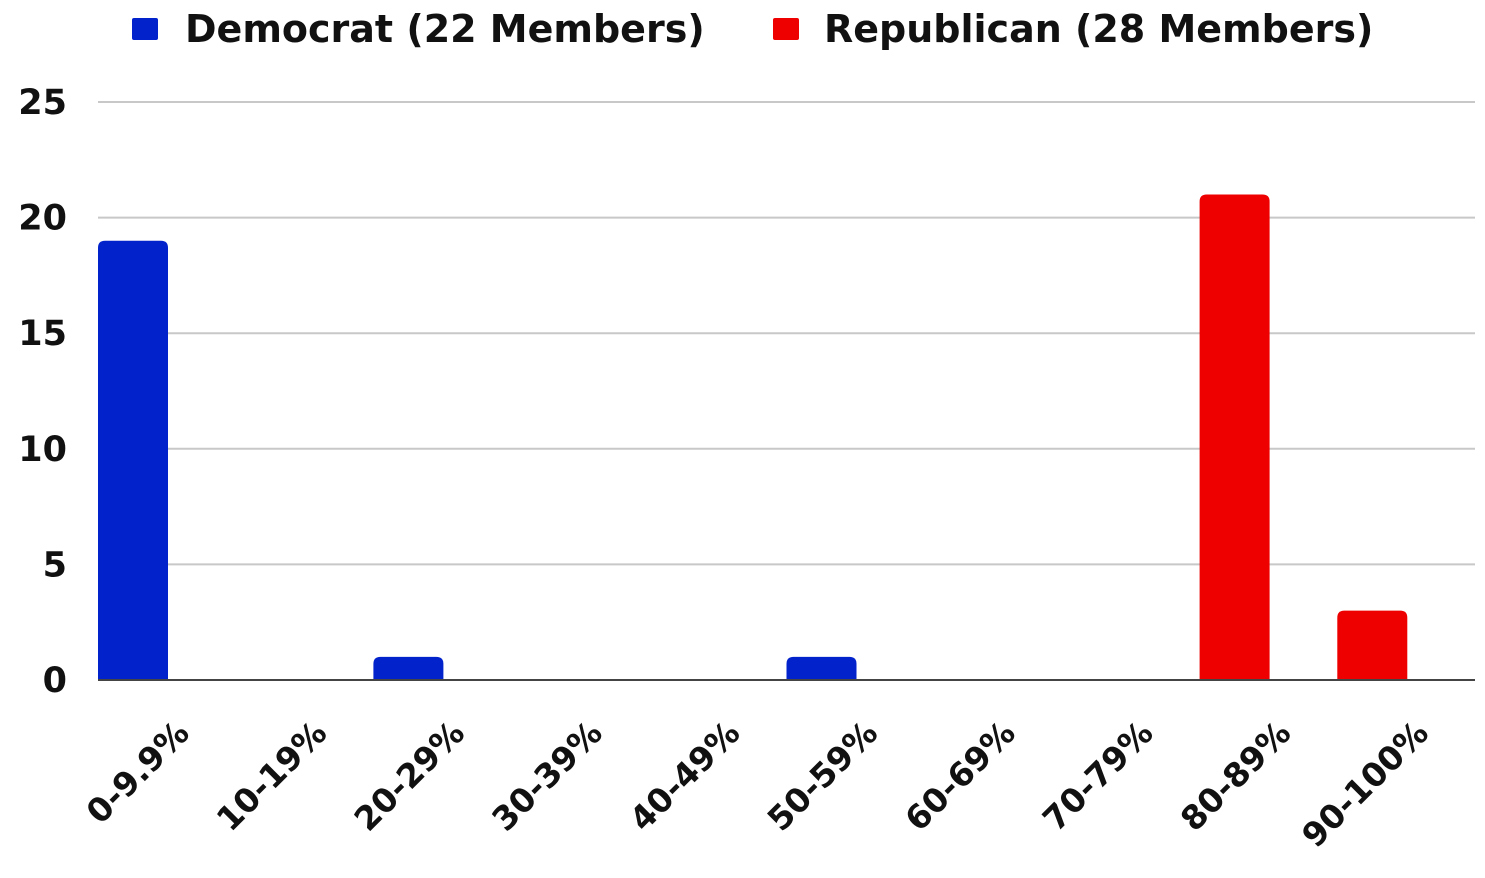 This screenshot has height=878, width=1485. Describe the element at coordinates (685, 776) in the screenshot. I see `x-tick-label: 40-49%` at that location.